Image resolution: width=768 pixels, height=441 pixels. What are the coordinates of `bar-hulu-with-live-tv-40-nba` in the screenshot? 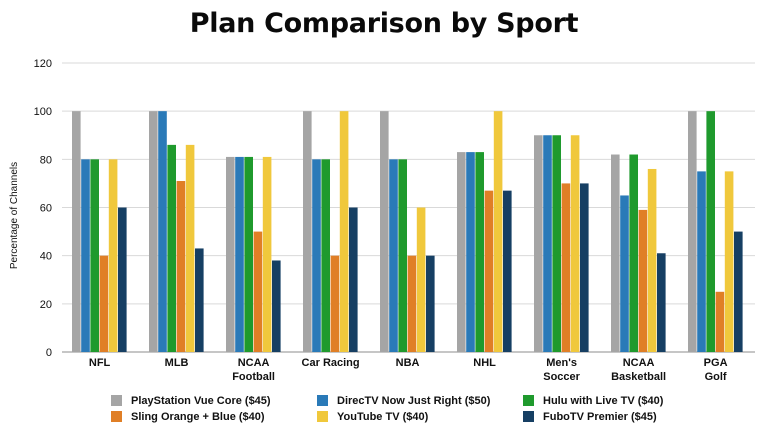 It's located at (402, 255).